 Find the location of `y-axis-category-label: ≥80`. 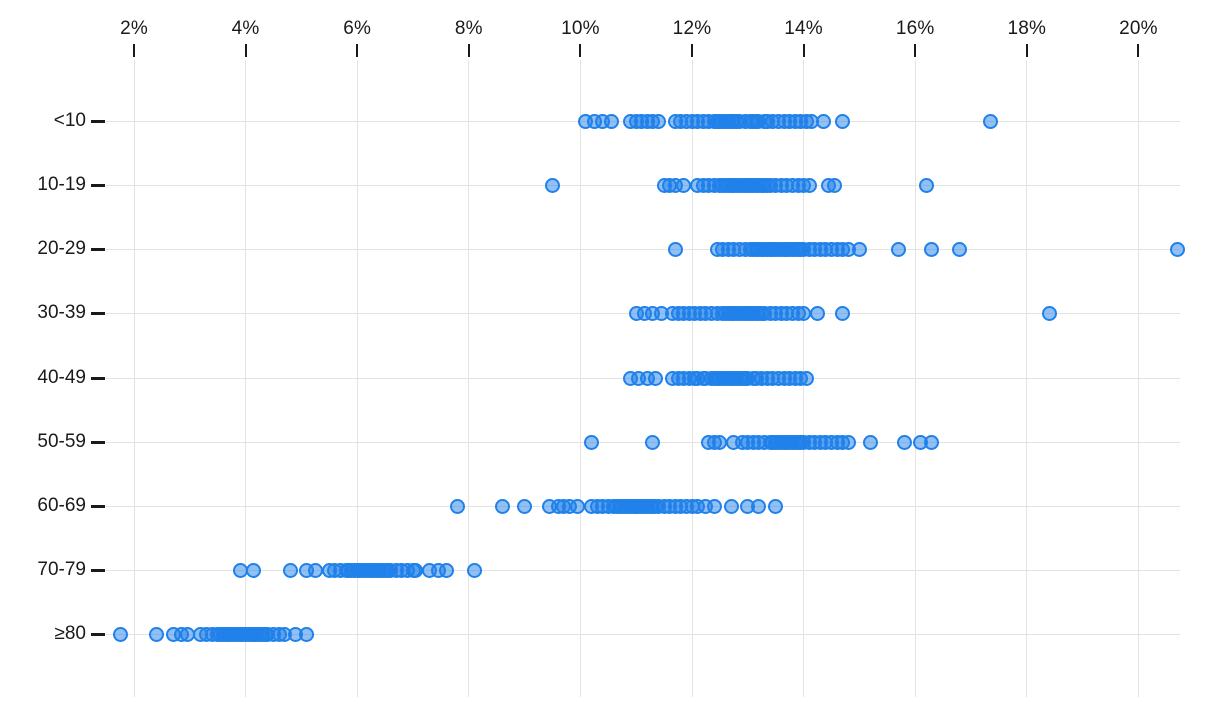

y-axis-category-label: ≥80 is located at coordinates (70, 633).